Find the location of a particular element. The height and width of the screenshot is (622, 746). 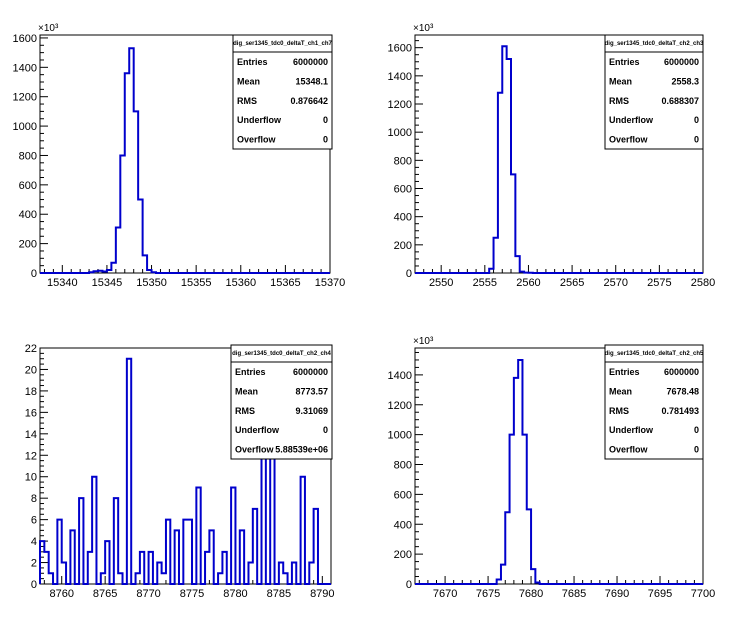

stats-row-value: 7678.48 is located at coordinates (682, 391).